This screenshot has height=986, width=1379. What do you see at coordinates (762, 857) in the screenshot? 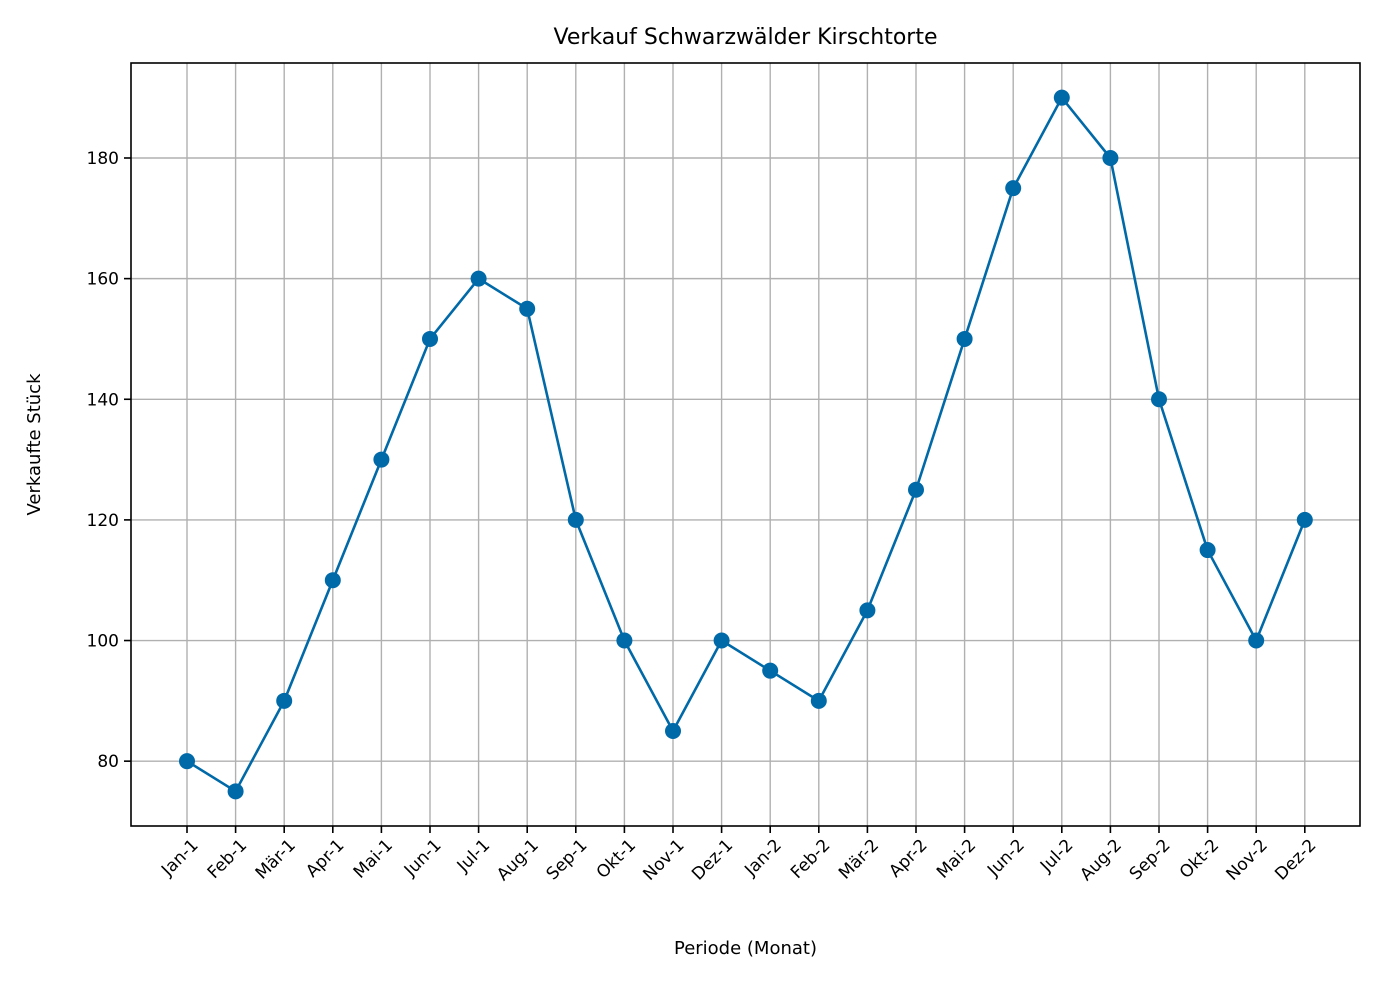
I see `x-tick-label: Jan-2` at bounding box center [762, 857].